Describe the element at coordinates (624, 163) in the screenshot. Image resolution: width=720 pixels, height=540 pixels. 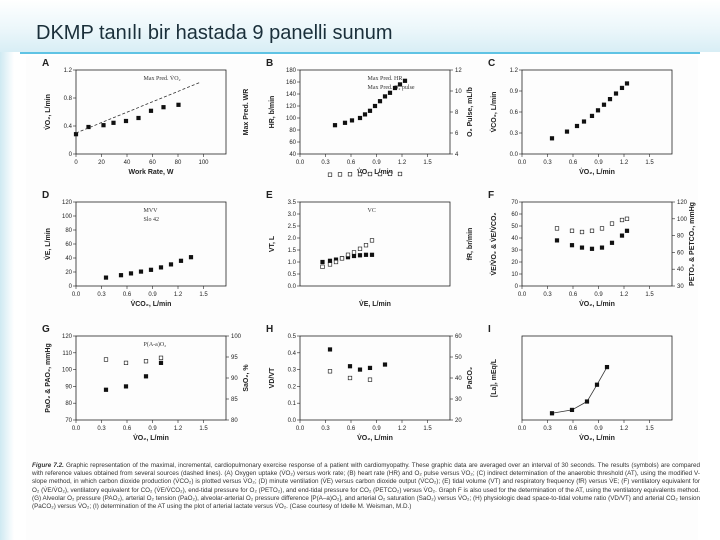
I see `panel-C-xtick-label: 1.2` at that location.